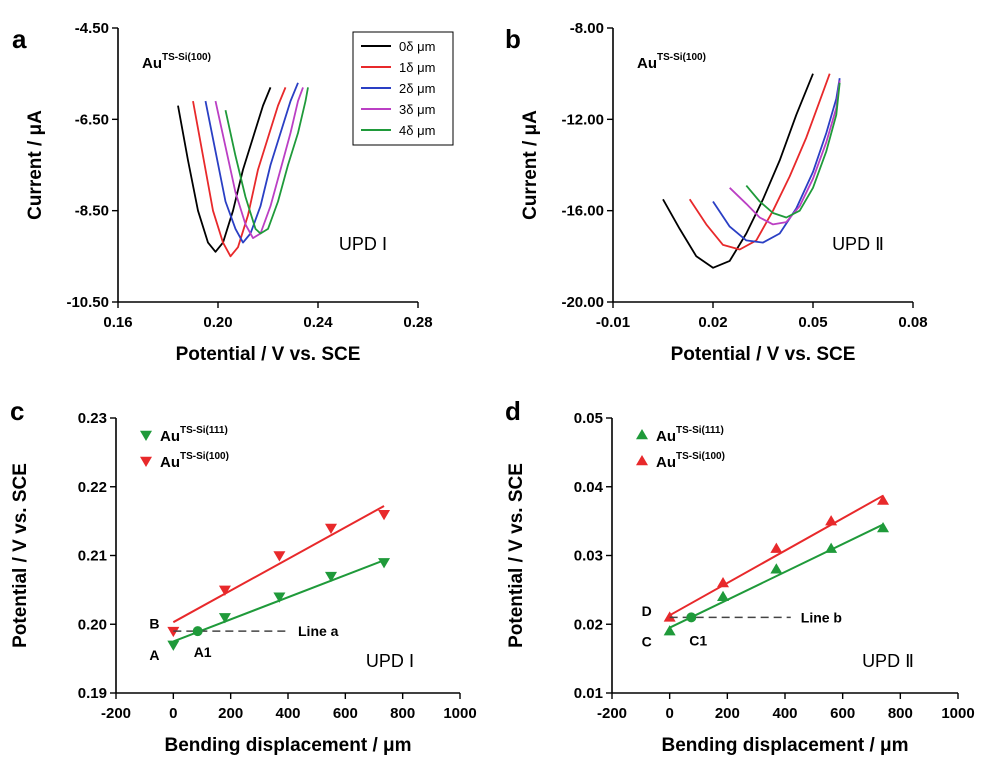  Describe the element at coordinates (587, 28) in the screenshot. I see `y-tick-label: -8.00` at that location.